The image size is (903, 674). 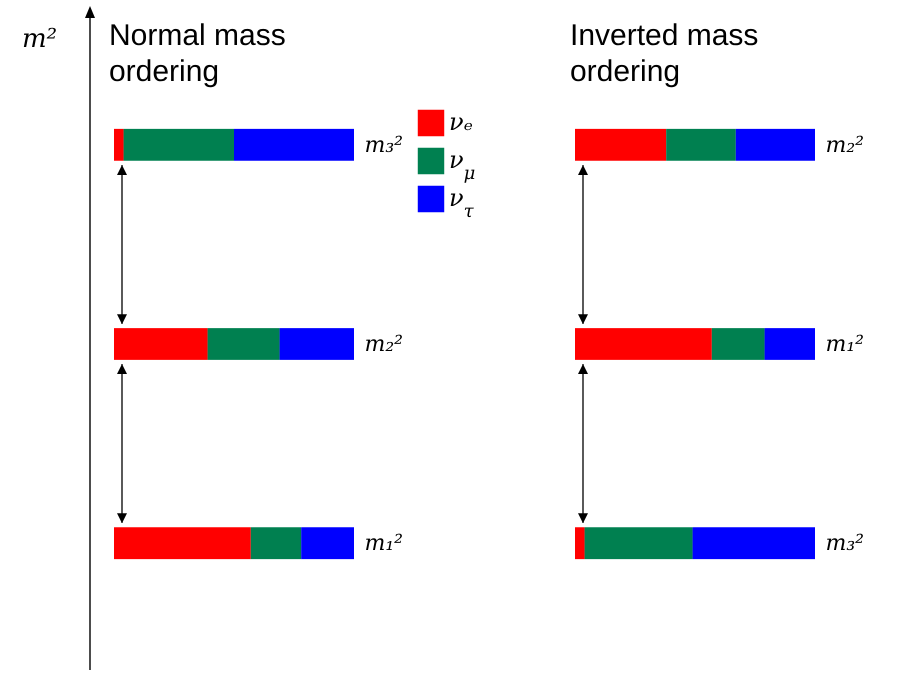 What do you see at coordinates (40, 39) in the screenshot?
I see `y-axis-title: m²` at bounding box center [40, 39].